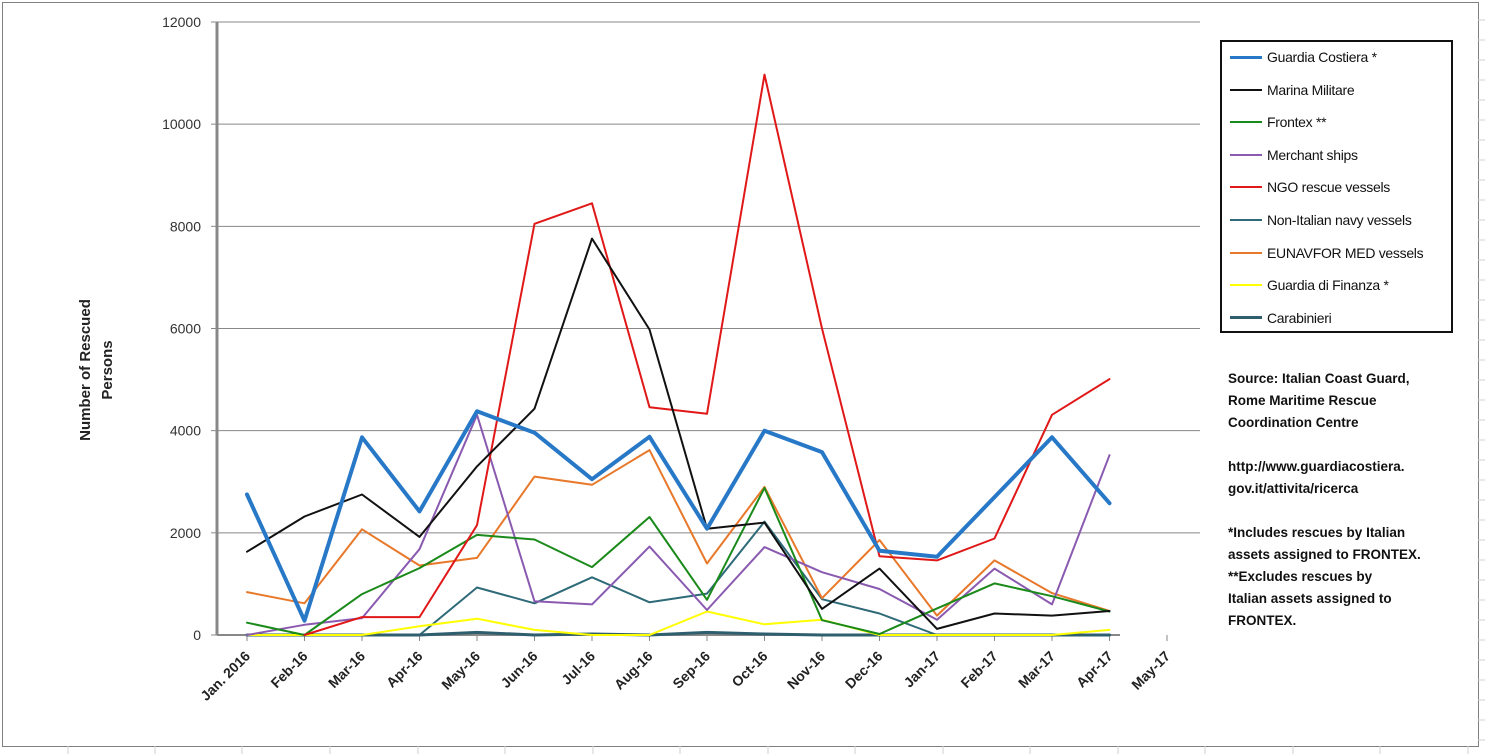  Describe the element at coordinates (1302, 400) in the screenshot. I see `source-note-line: Rome Maritime Rescue` at that location.